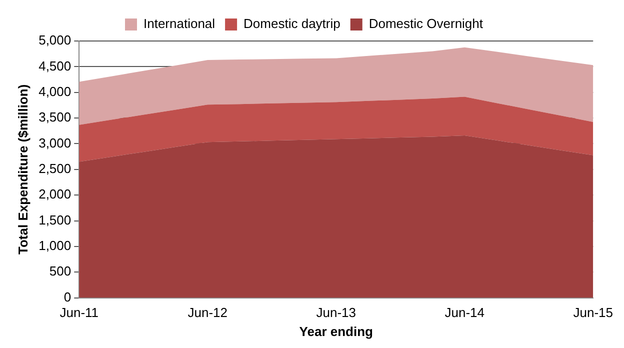 This screenshot has height=348, width=624. Describe the element at coordinates (208, 312) in the screenshot. I see `x-tick-label: Jun-12` at that location.